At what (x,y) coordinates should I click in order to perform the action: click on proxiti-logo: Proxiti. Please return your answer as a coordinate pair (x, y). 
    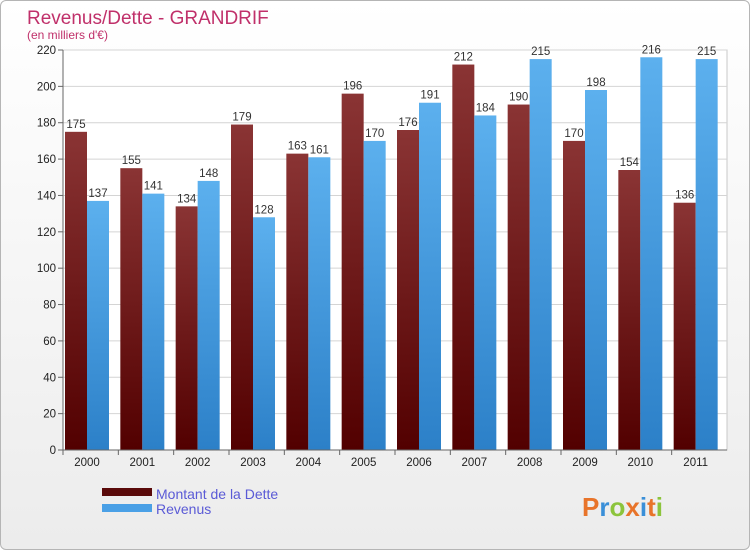
    Looking at the image, I should click on (622, 507).